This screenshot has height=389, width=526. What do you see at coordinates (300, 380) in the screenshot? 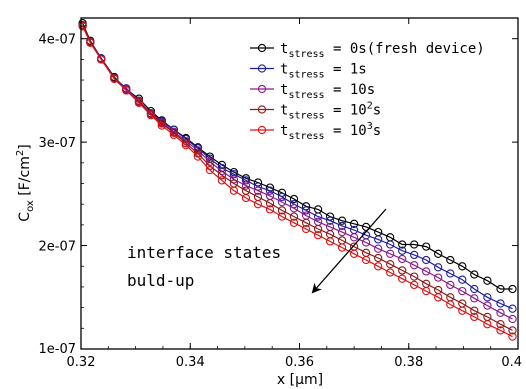
I see `x-axis-label: x [µm]` at bounding box center [300, 380].